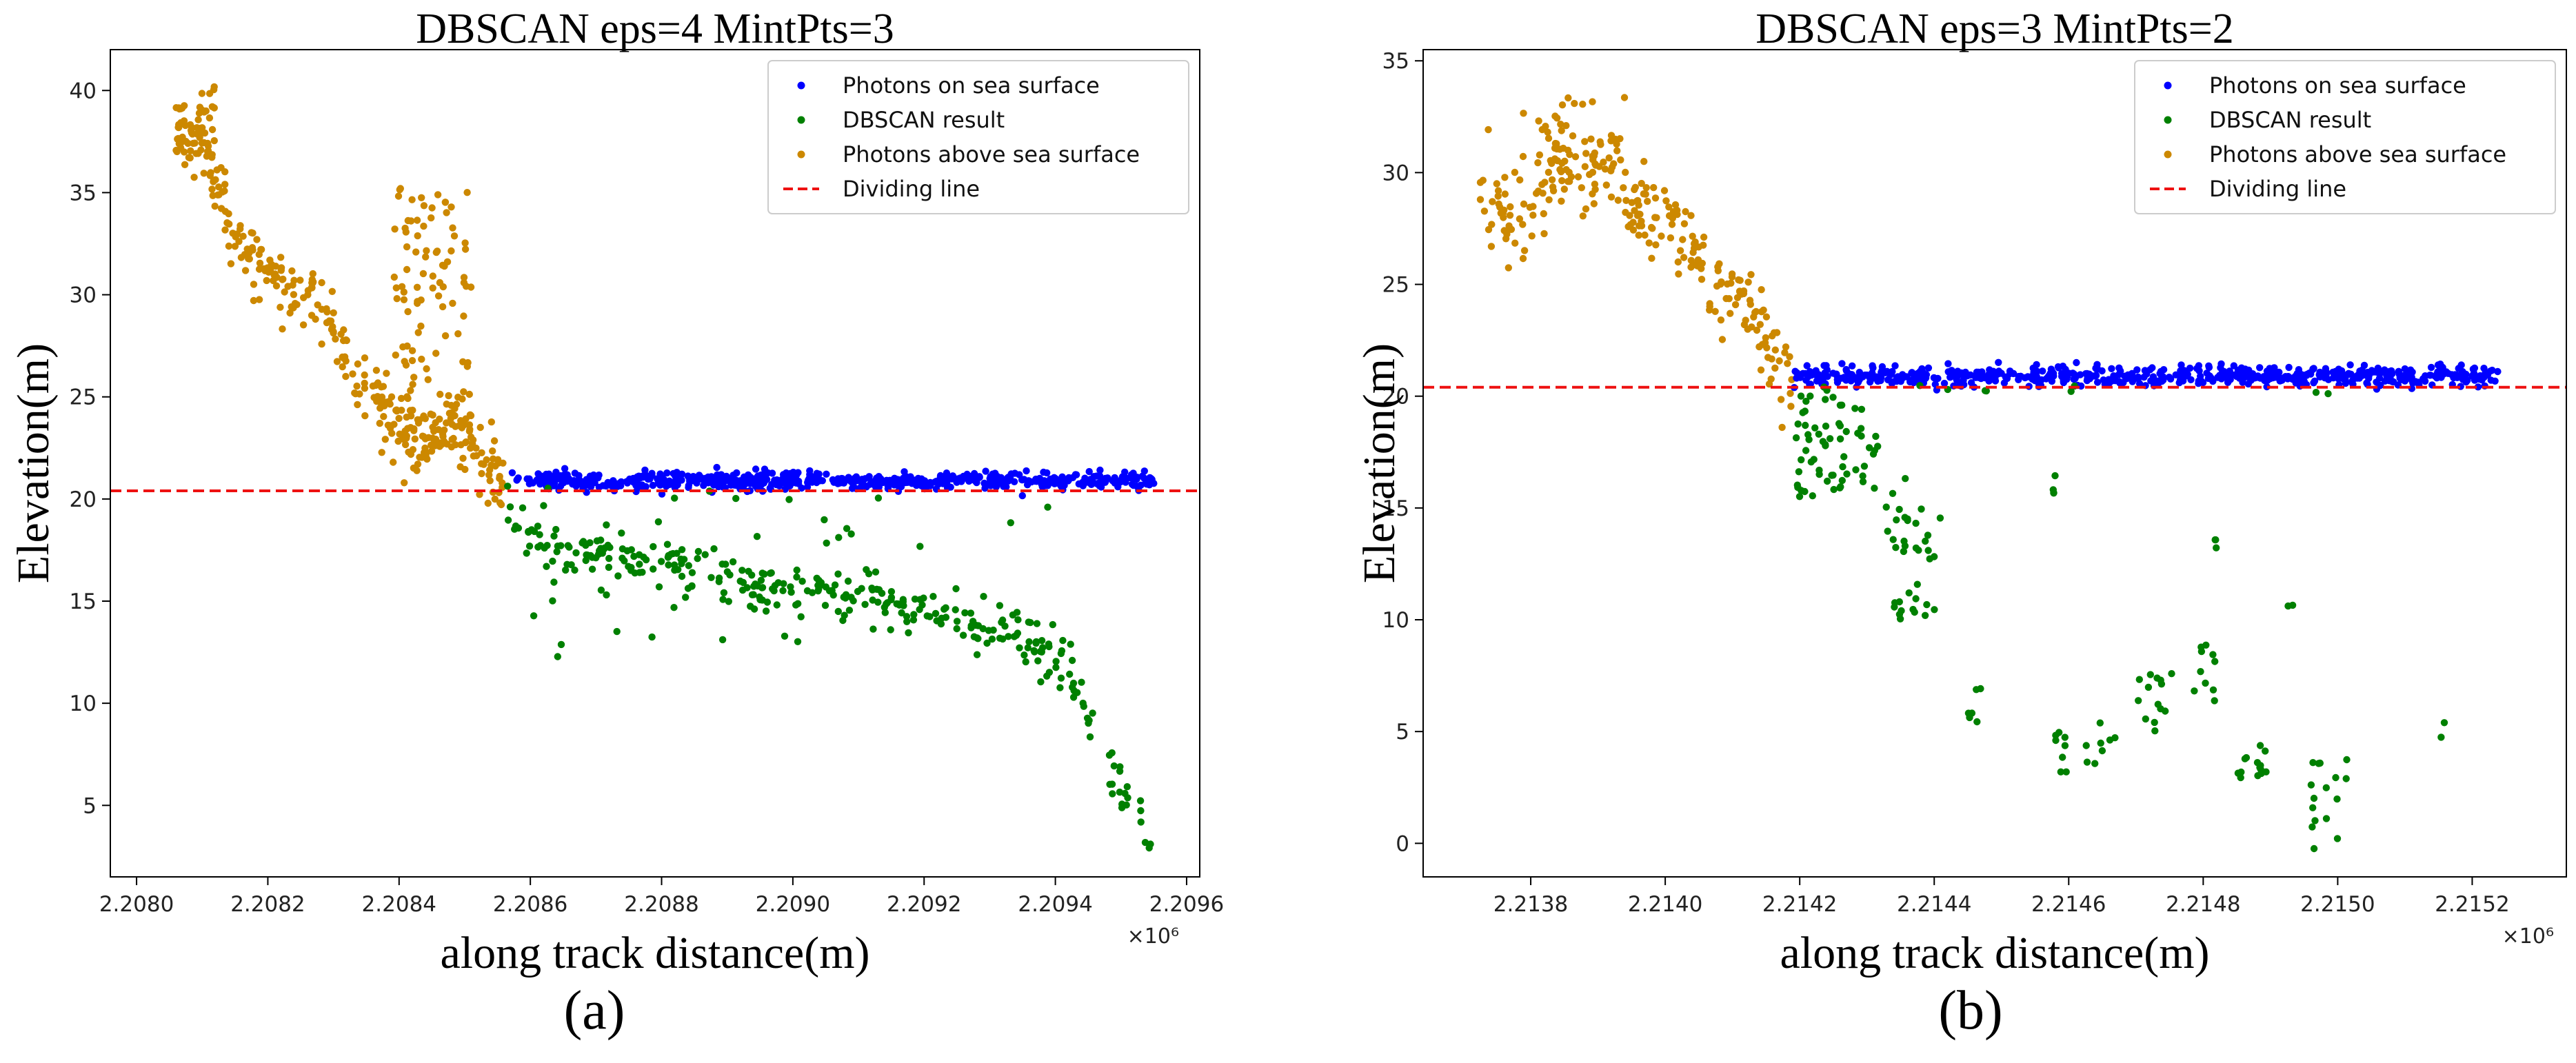 The image size is (2576, 1063). I want to click on legend-dot-swatch, so click(2168, 154).